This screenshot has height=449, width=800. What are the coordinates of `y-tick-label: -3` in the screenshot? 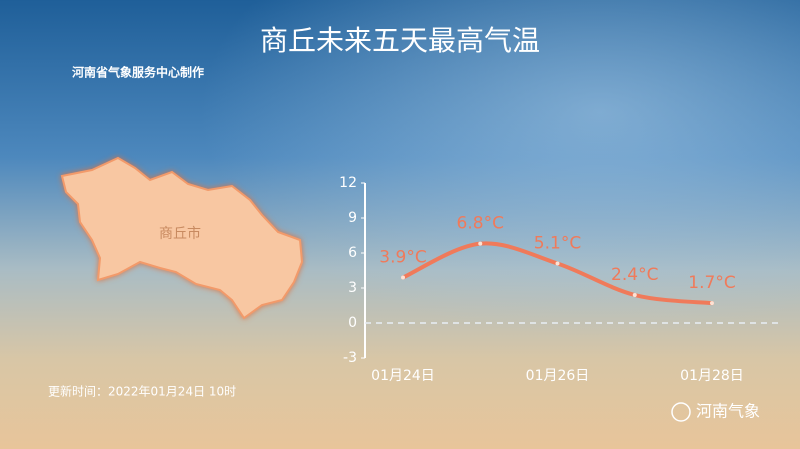 It's located at (350, 358).